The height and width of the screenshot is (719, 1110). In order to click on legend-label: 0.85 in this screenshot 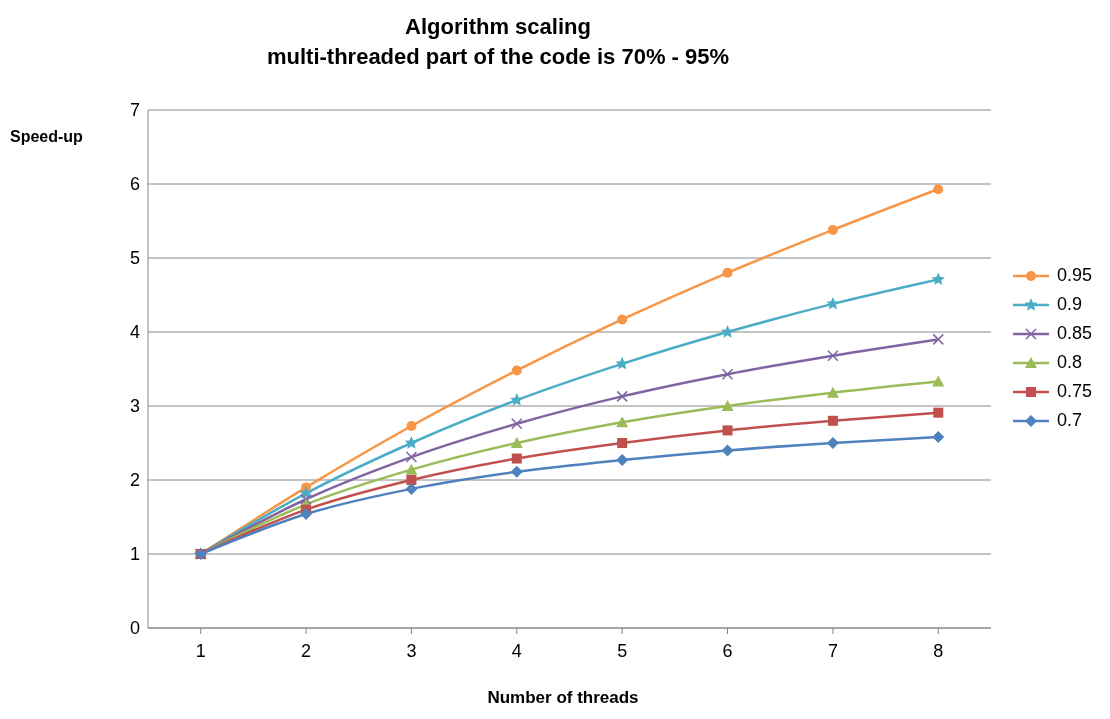, I will do `click(1074, 333)`.